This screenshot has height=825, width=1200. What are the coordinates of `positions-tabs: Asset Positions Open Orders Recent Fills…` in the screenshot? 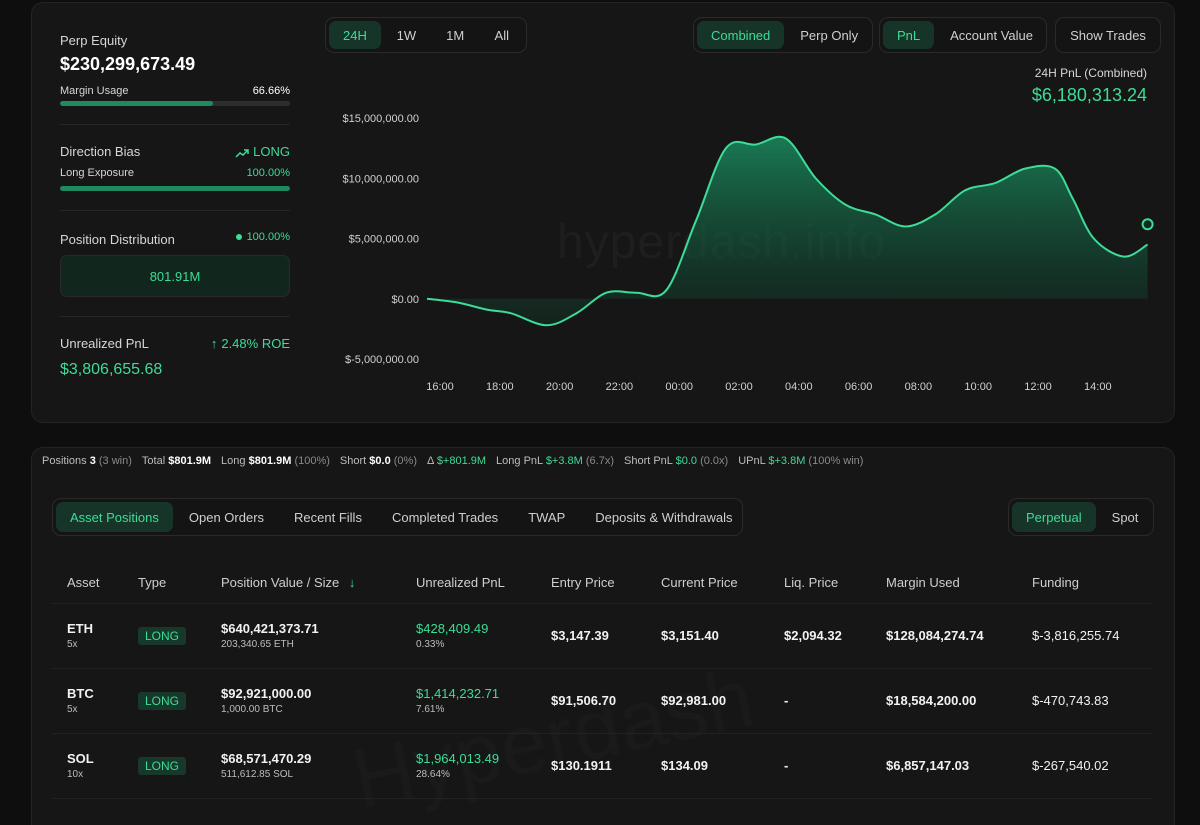 It's located at (397, 517).